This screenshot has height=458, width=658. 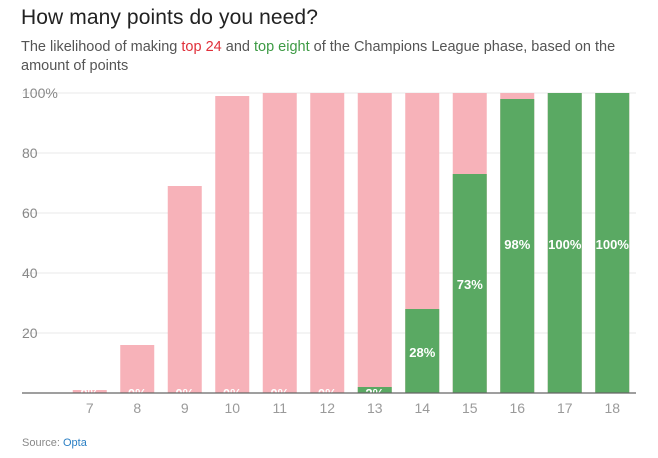 I want to click on legend-top8: top eight, so click(x=281, y=47).